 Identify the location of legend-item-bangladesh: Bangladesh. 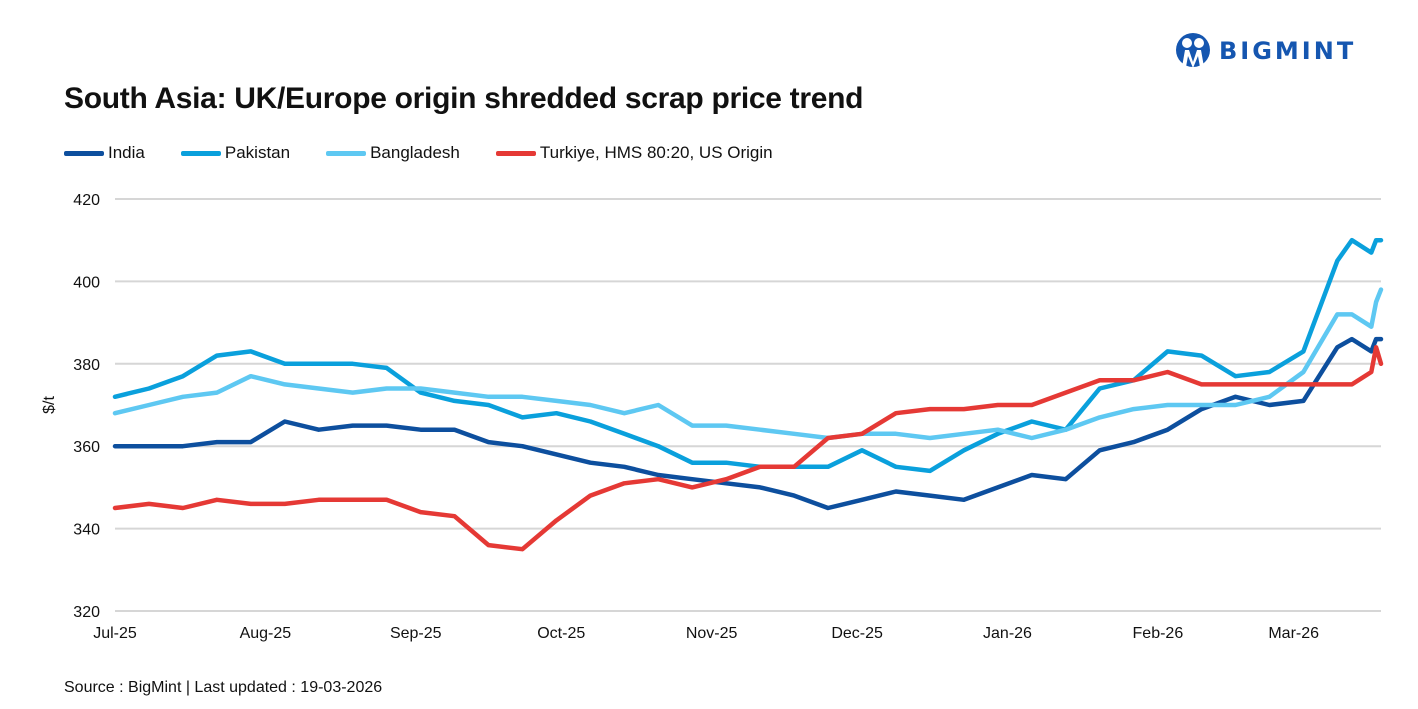
(393, 153).